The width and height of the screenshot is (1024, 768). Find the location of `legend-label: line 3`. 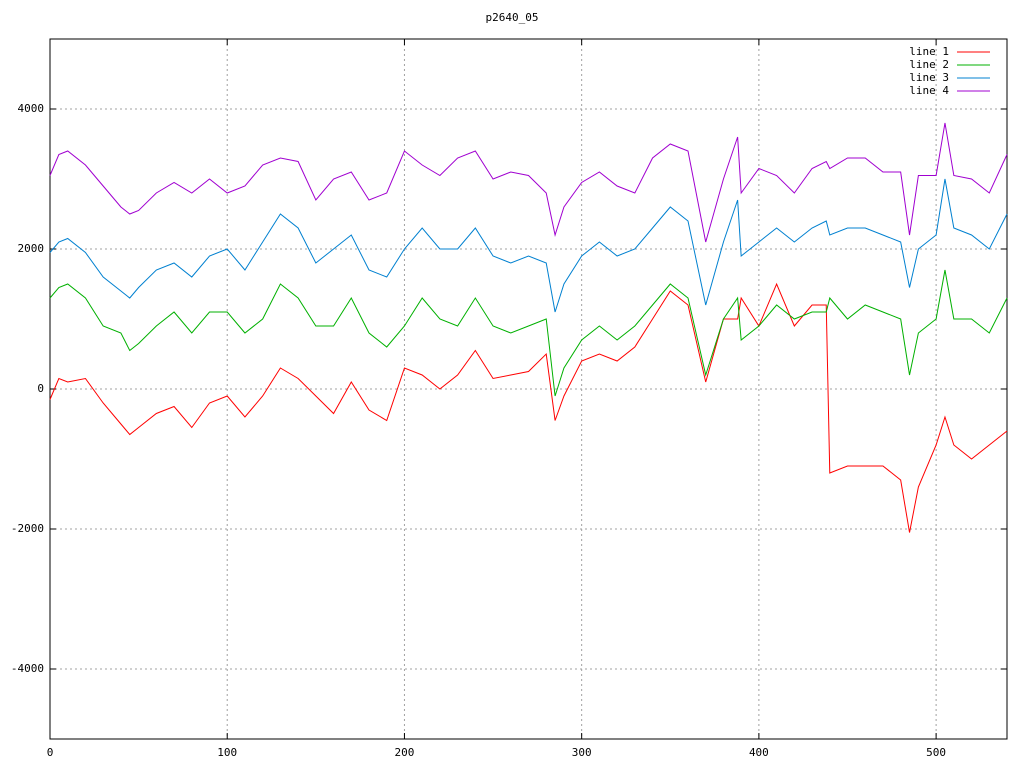

legend-label: line 3 is located at coordinates (929, 77).